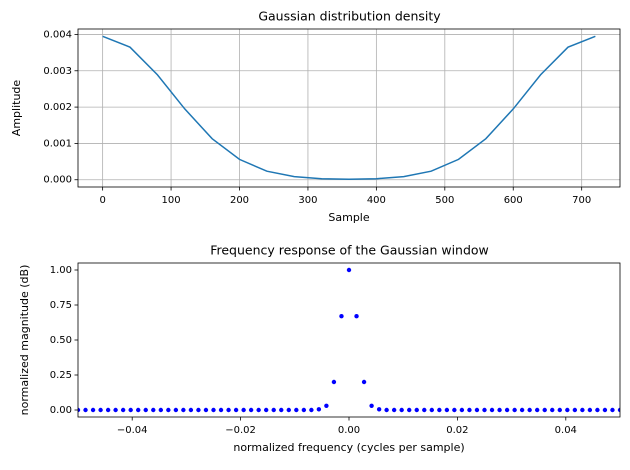 The width and height of the screenshot is (630, 470). What do you see at coordinates (349, 16) in the screenshot?
I see `chart-title: Gaussian distribution density` at bounding box center [349, 16].